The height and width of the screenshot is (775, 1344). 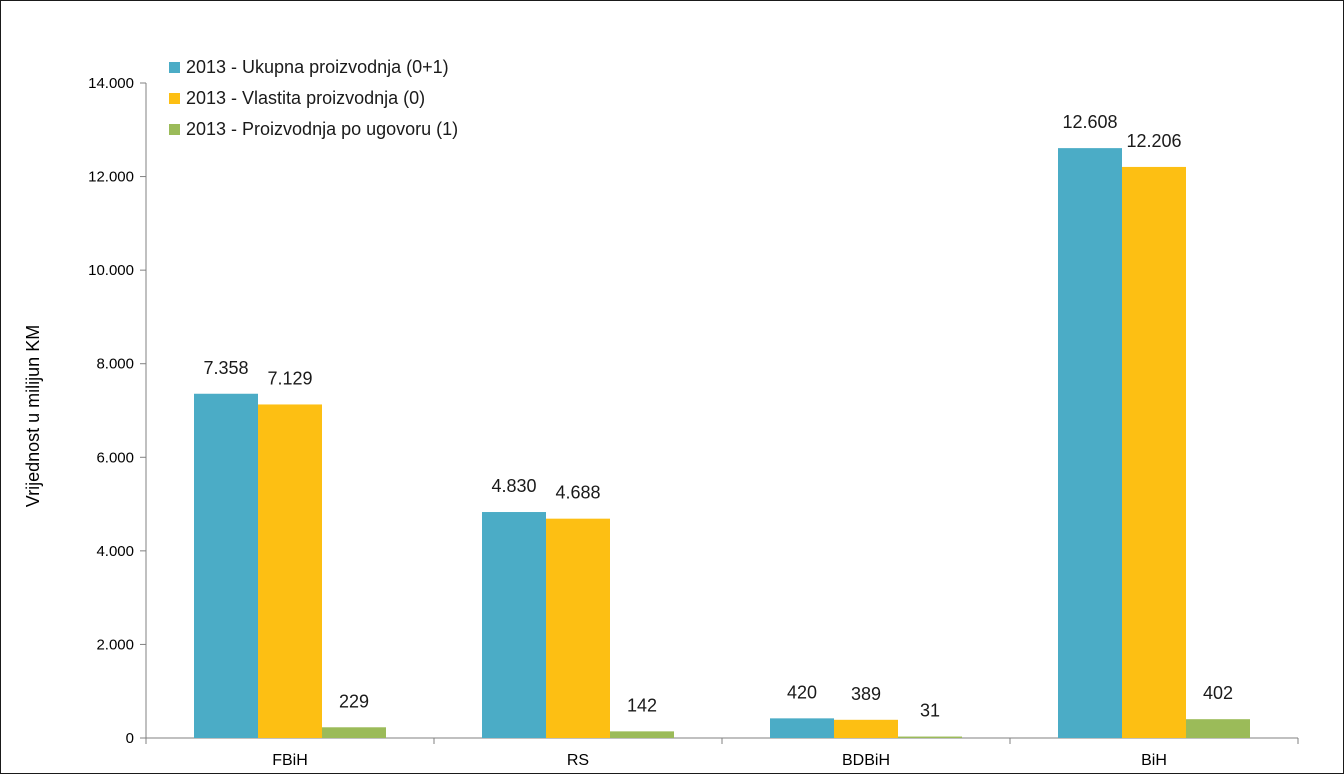 I want to click on data-label: 142, so click(x=642, y=705).